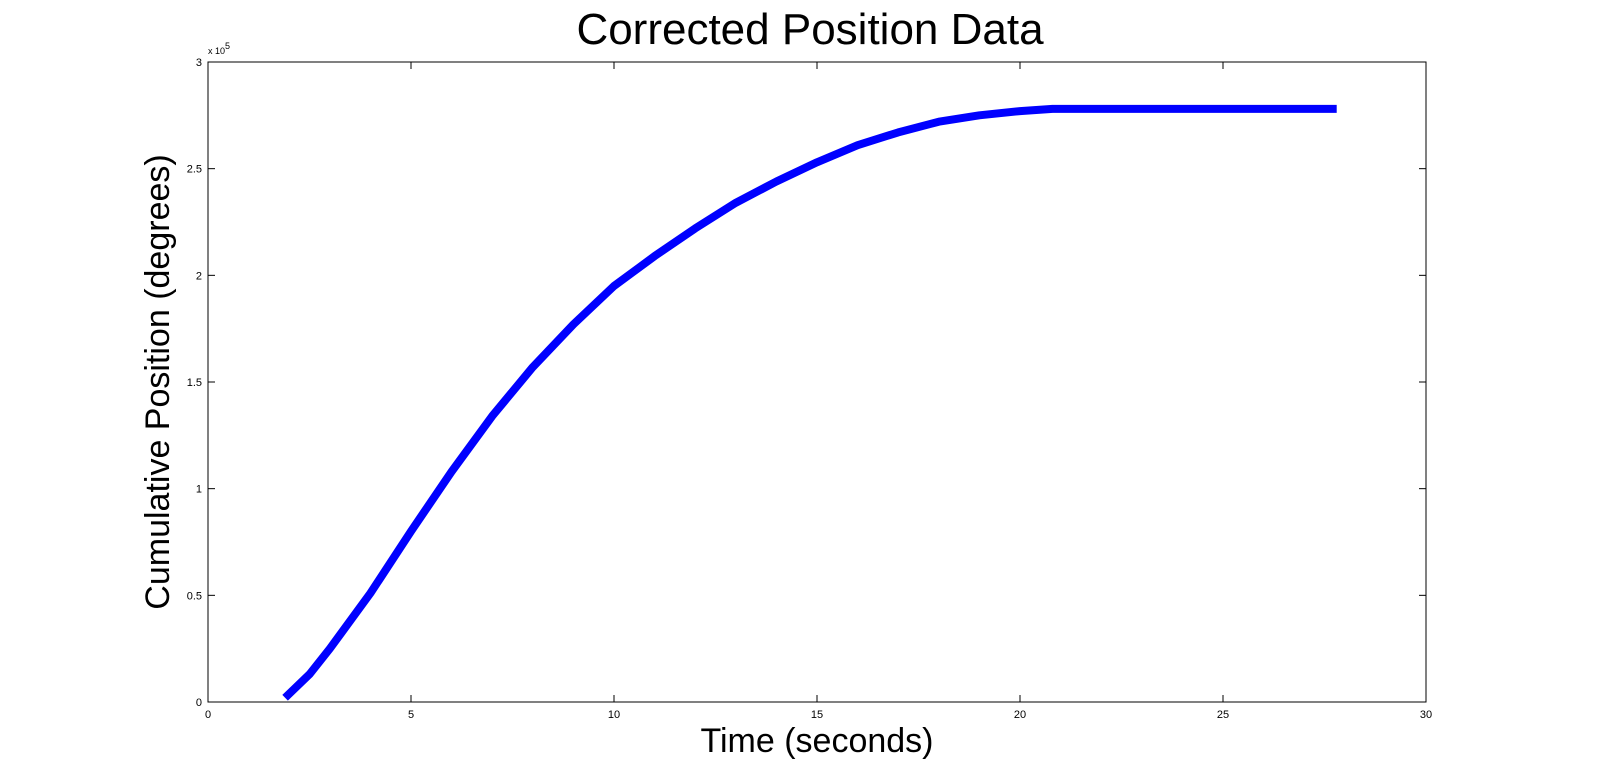  What do you see at coordinates (194, 170) in the screenshot?
I see `y-tick-label: 2.5` at bounding box center [194, 170].